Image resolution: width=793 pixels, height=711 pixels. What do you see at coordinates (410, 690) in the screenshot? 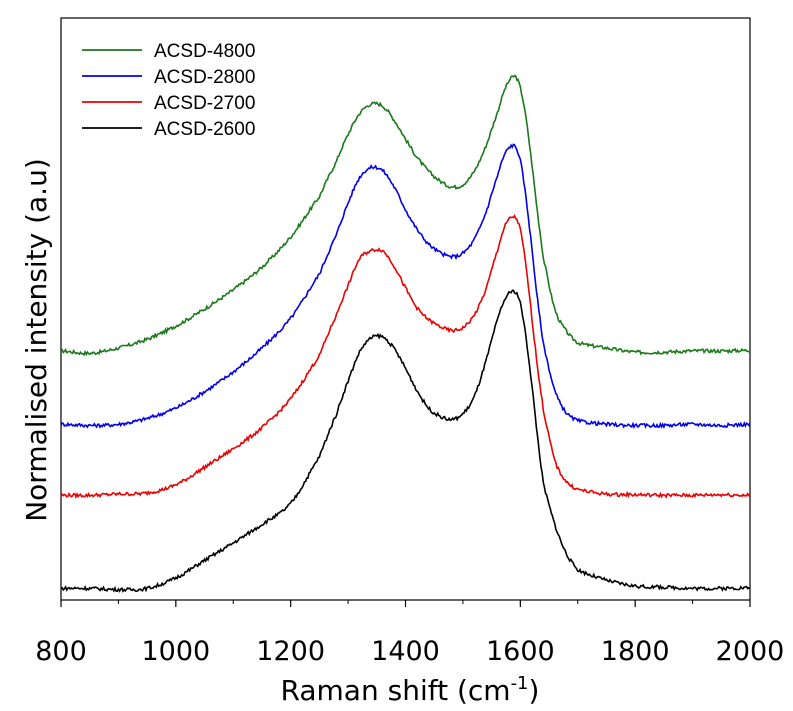
I see `x-axis-title: Raman shift (cm-1)` at bounding box center [410, 690].